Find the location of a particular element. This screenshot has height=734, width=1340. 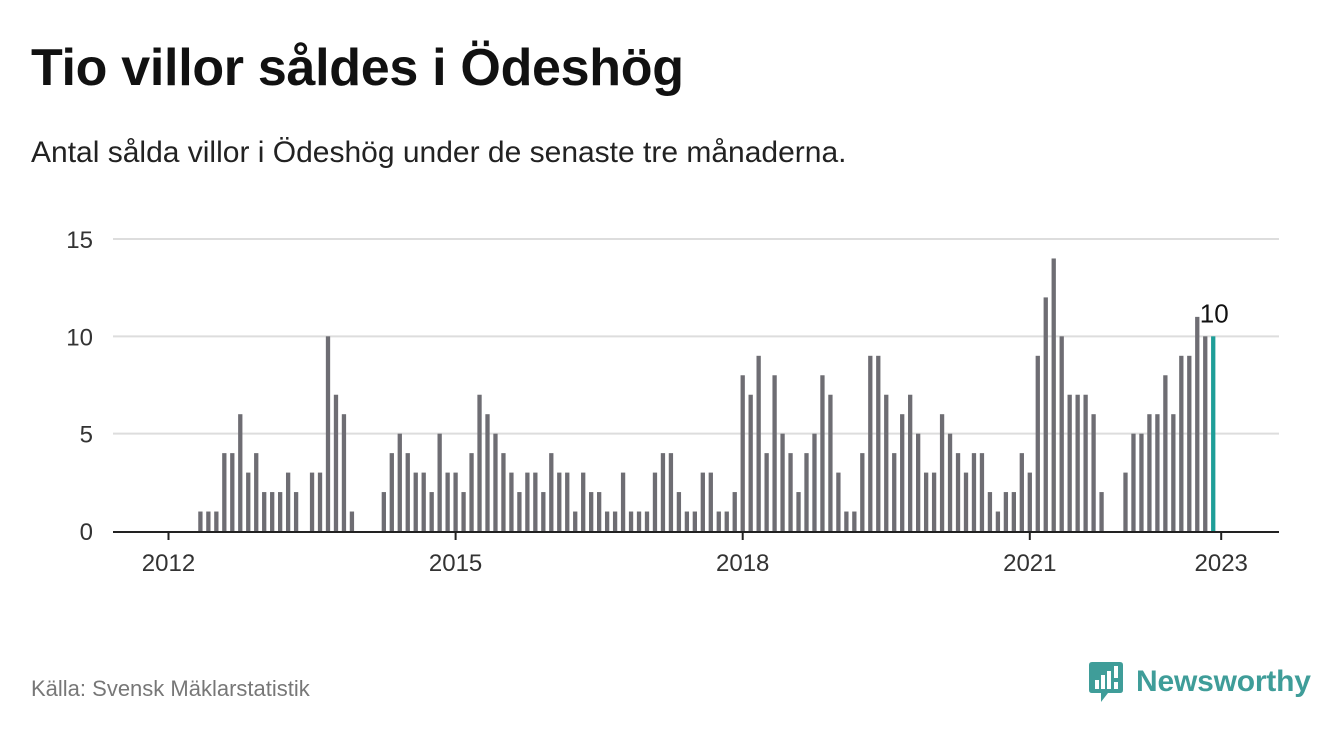

x-tick-label: 2015 is located at coordinates (455, 563).